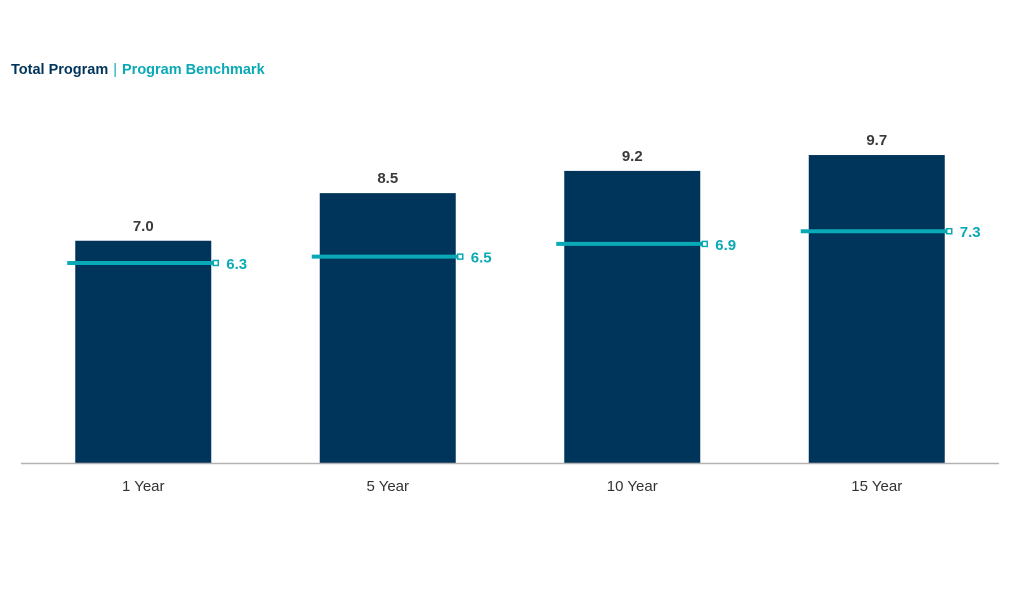  What do you see at coordinates (481, 258) in the screenshot?
I see `benchmark-label-2: 6.5` at bounding box center [481, 258].